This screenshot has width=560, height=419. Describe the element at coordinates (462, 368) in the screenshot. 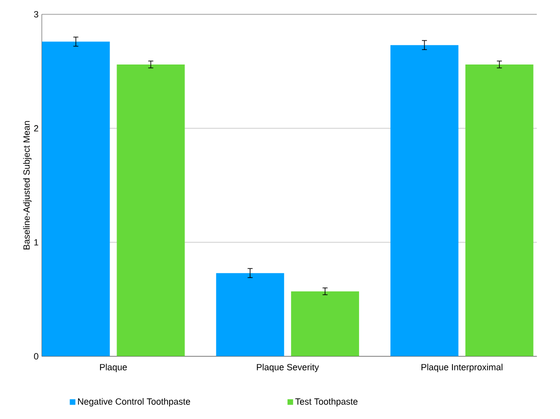

I see `x-tick-label: Plaque Interproximal` at that location.